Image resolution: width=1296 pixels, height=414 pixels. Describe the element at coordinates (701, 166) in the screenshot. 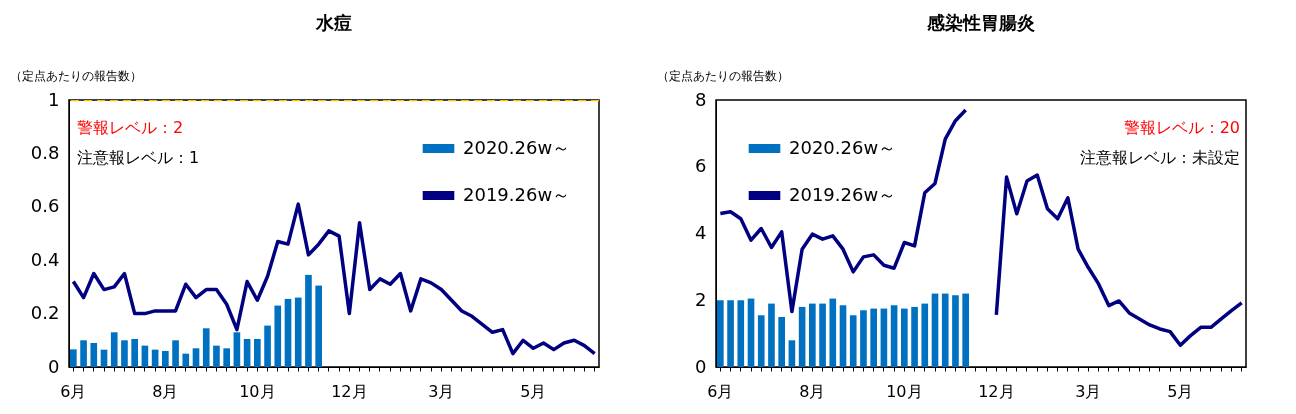

I see `y-tick-label: 6` at that location.